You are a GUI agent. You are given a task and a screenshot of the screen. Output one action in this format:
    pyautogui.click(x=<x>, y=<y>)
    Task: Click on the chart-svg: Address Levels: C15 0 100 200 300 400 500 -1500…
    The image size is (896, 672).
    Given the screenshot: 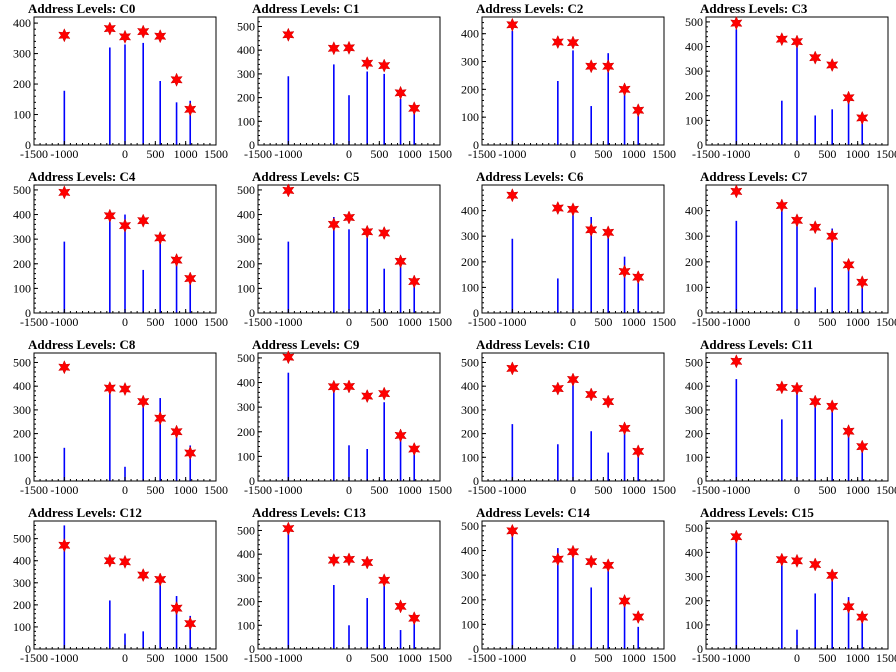 What is the action you would take?
    pyautogui.click(x=790, y=585)
    